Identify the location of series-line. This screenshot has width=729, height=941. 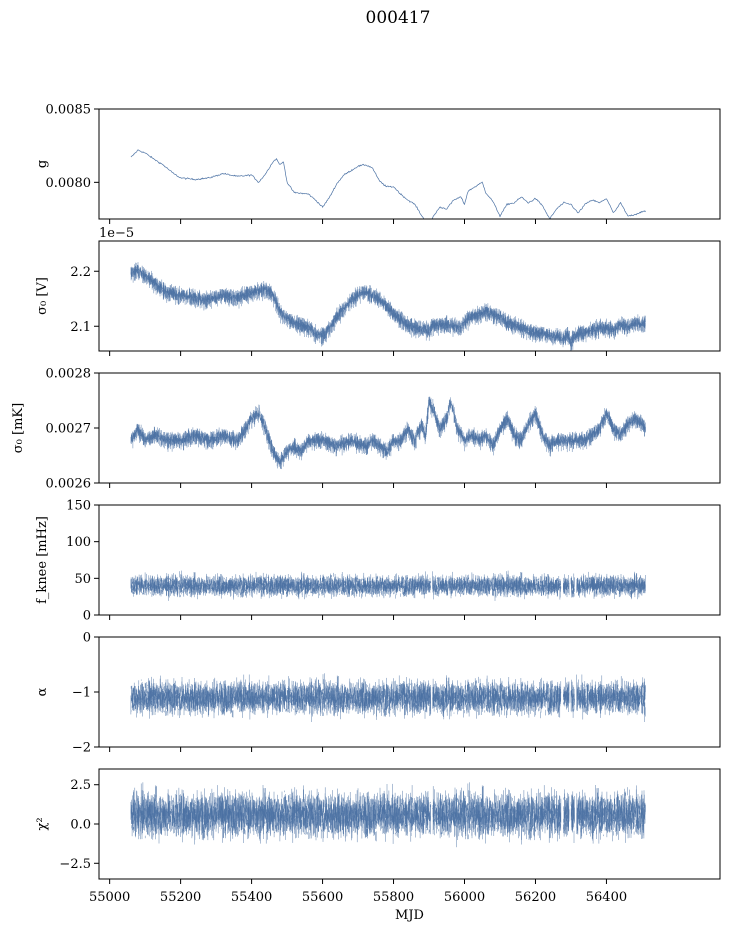
(388, 184).